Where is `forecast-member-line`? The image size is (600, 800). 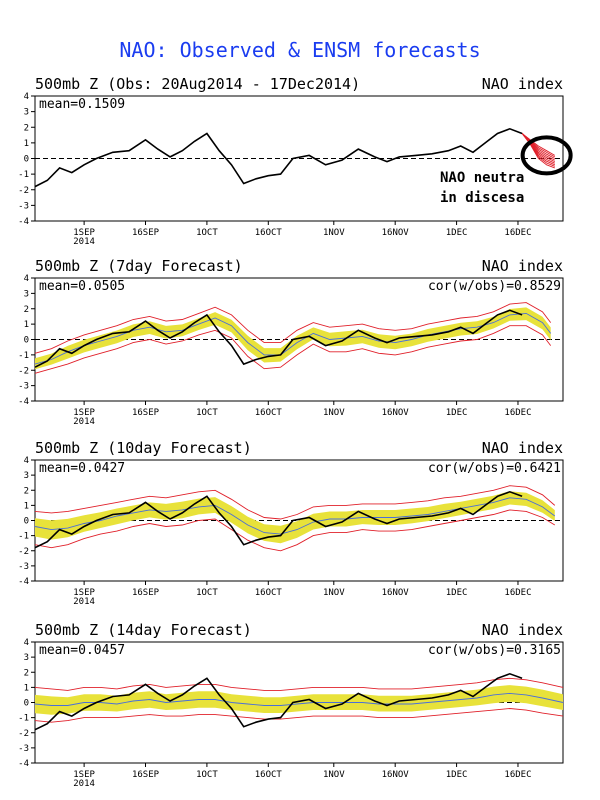
forecast-member-line is located at coordinates (538, 151).